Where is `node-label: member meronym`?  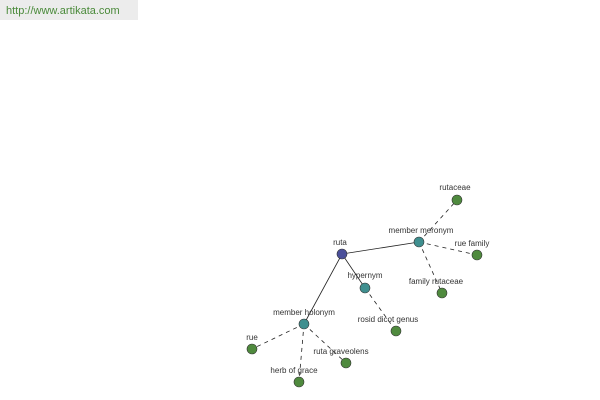 node-label: member meronym is located at coordinates (421, 230).